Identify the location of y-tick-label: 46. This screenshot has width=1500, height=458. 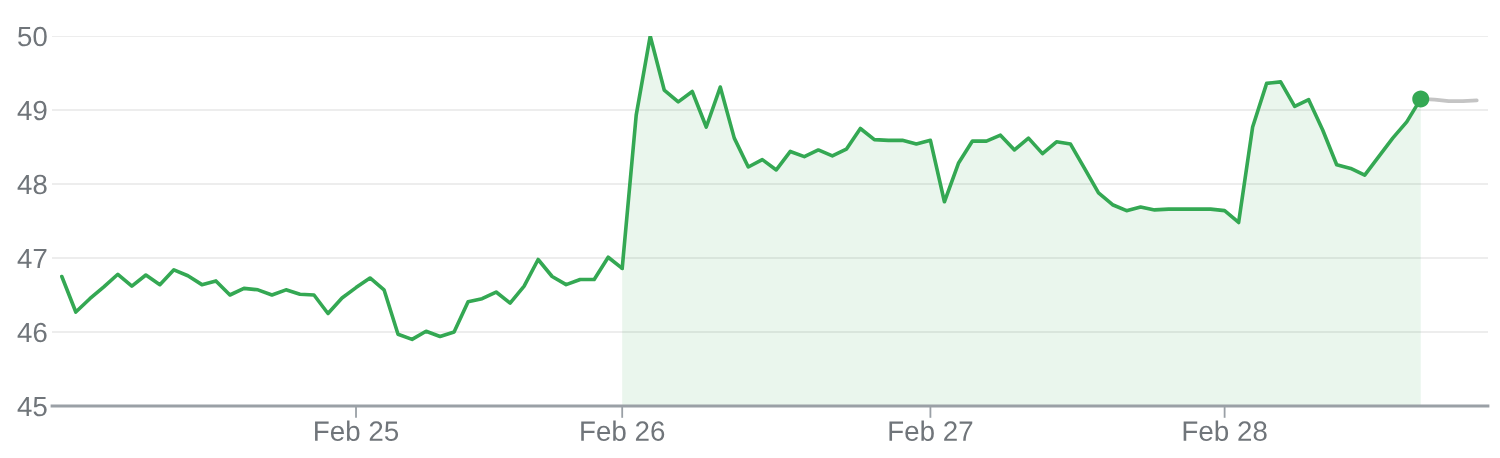
(32, 332).